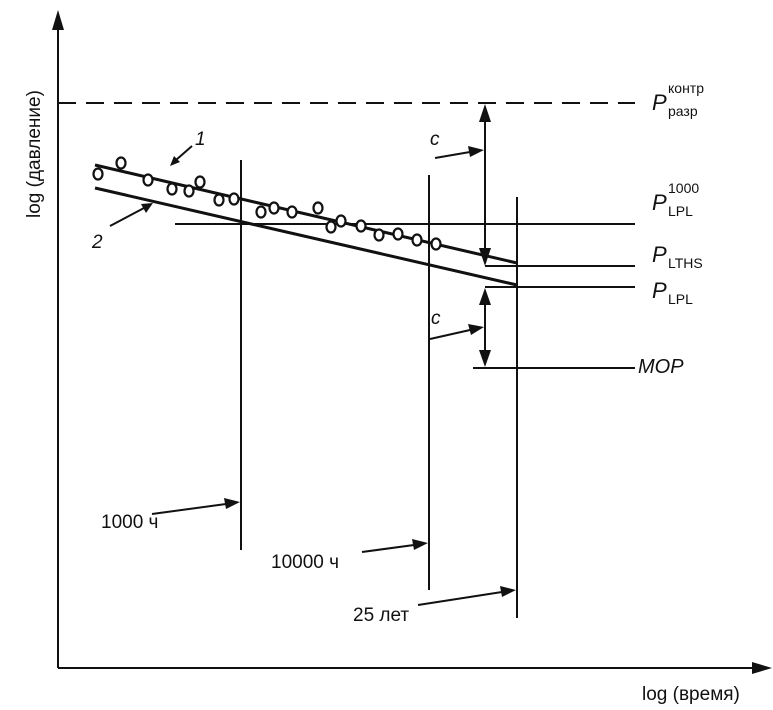  What do you see at coordinates (450, 334) in the screenshot?
I see `c-bottom-leader` at bounding box center [450, 334].